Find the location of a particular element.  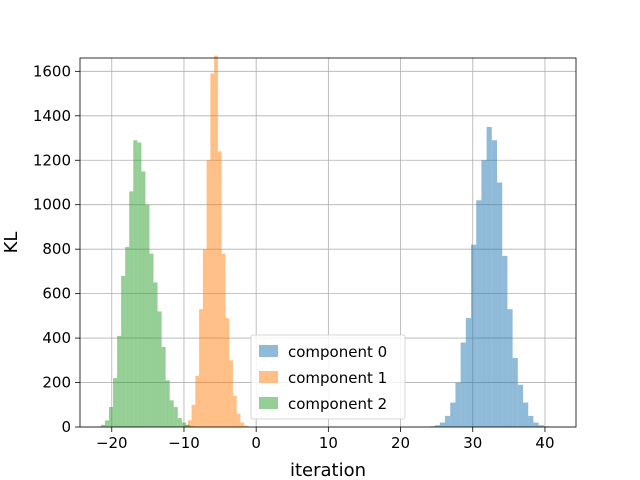

y-tick-label: 1000 is located at coordinates (52, 205).